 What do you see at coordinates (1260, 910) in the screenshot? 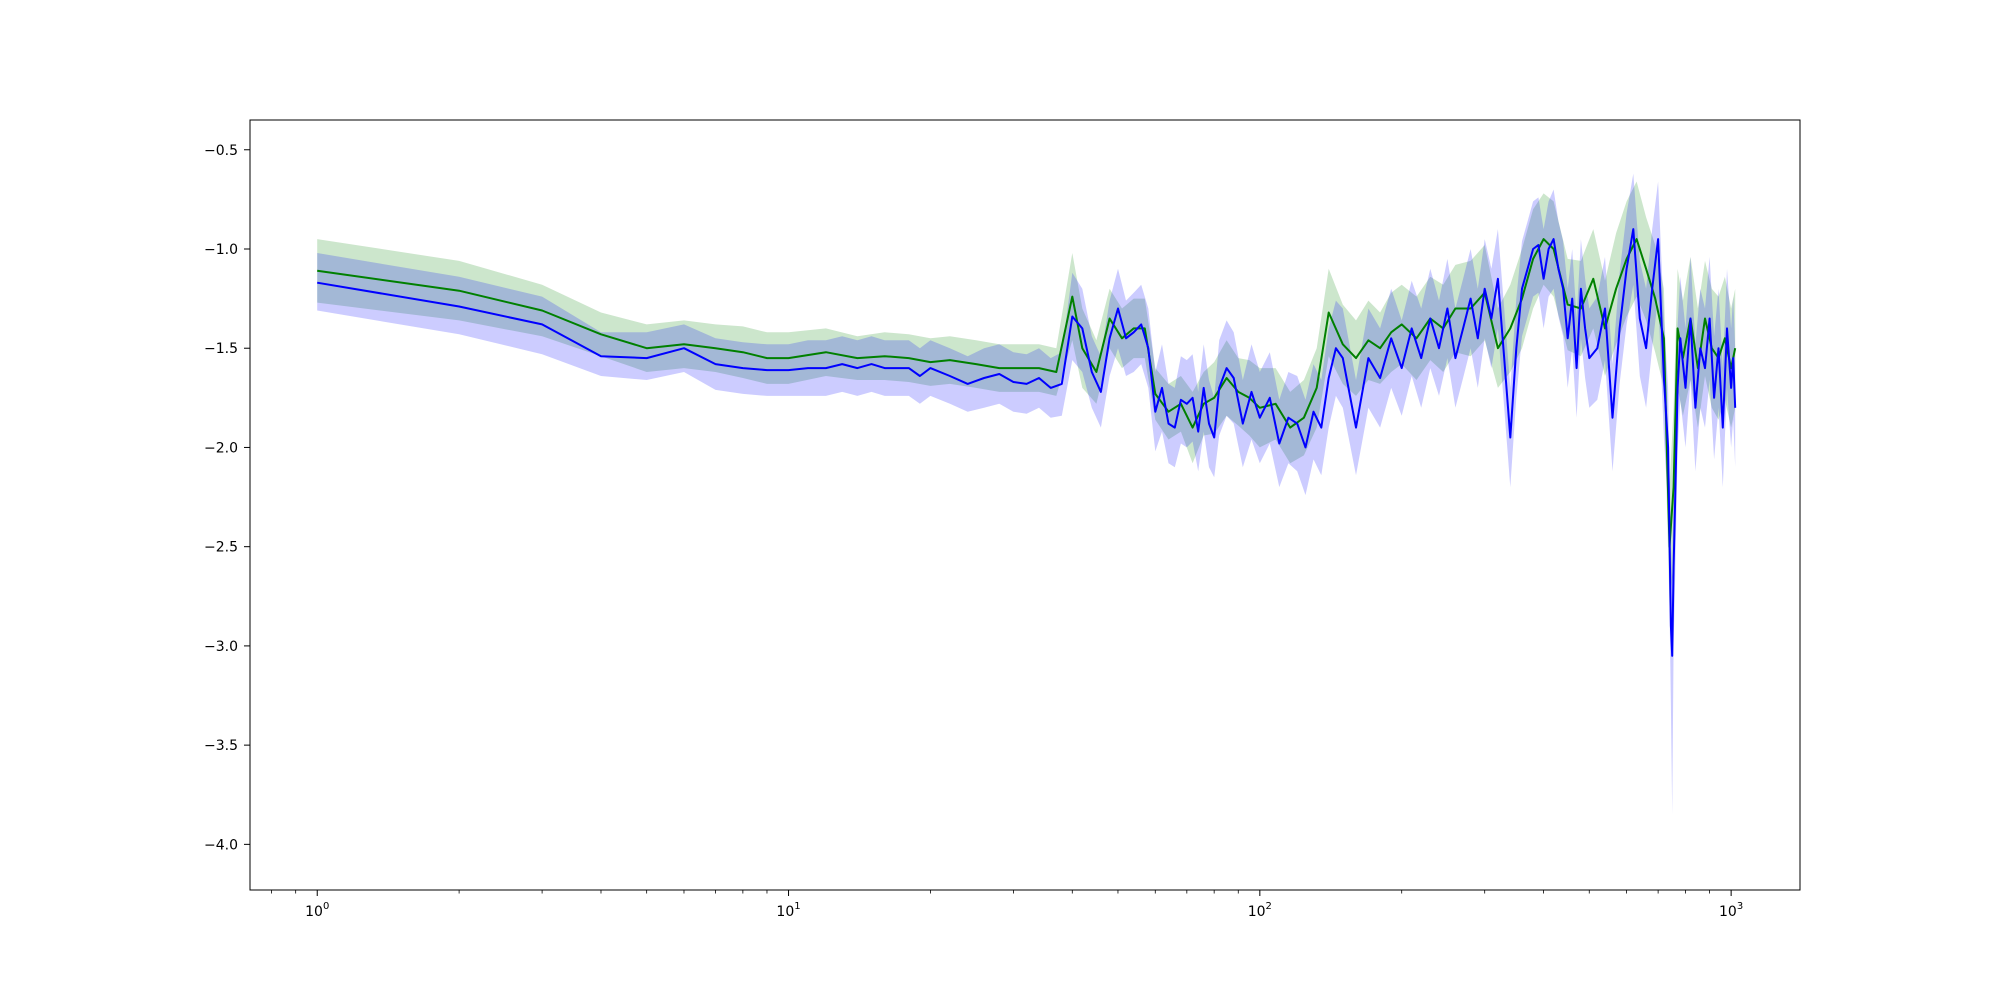
I see `x-tick-label: 10²` at bounding box center [1260, 910].